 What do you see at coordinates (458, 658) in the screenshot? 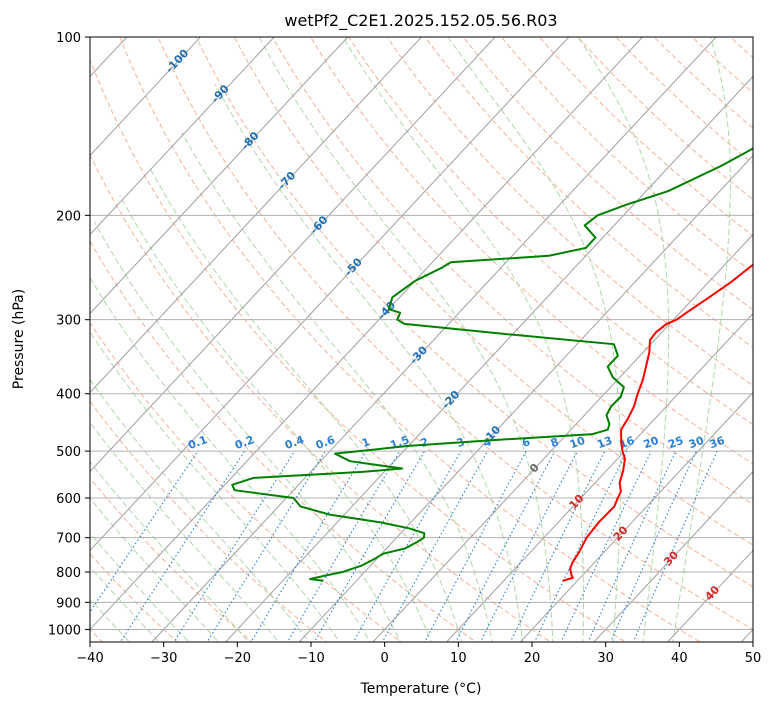
I see `x-tick-label: 10` at bounding box center [458, 658].